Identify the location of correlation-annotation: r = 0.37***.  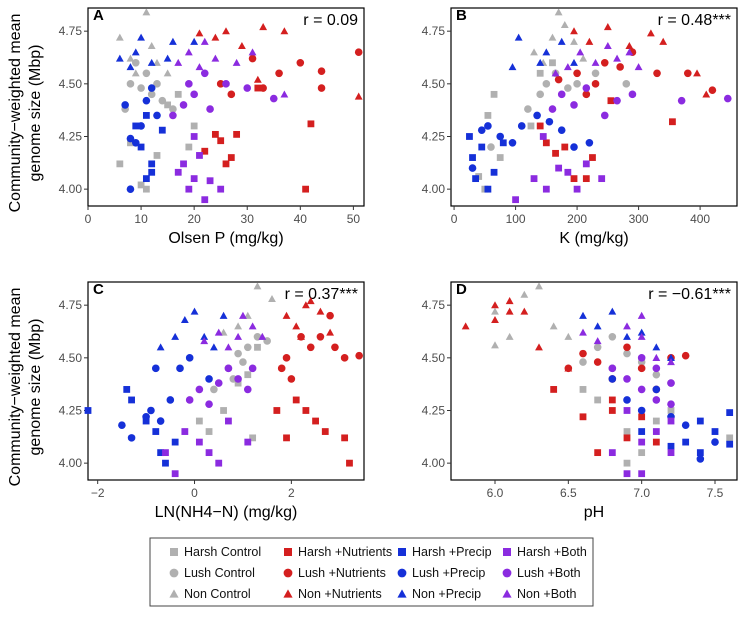
(321, 294).